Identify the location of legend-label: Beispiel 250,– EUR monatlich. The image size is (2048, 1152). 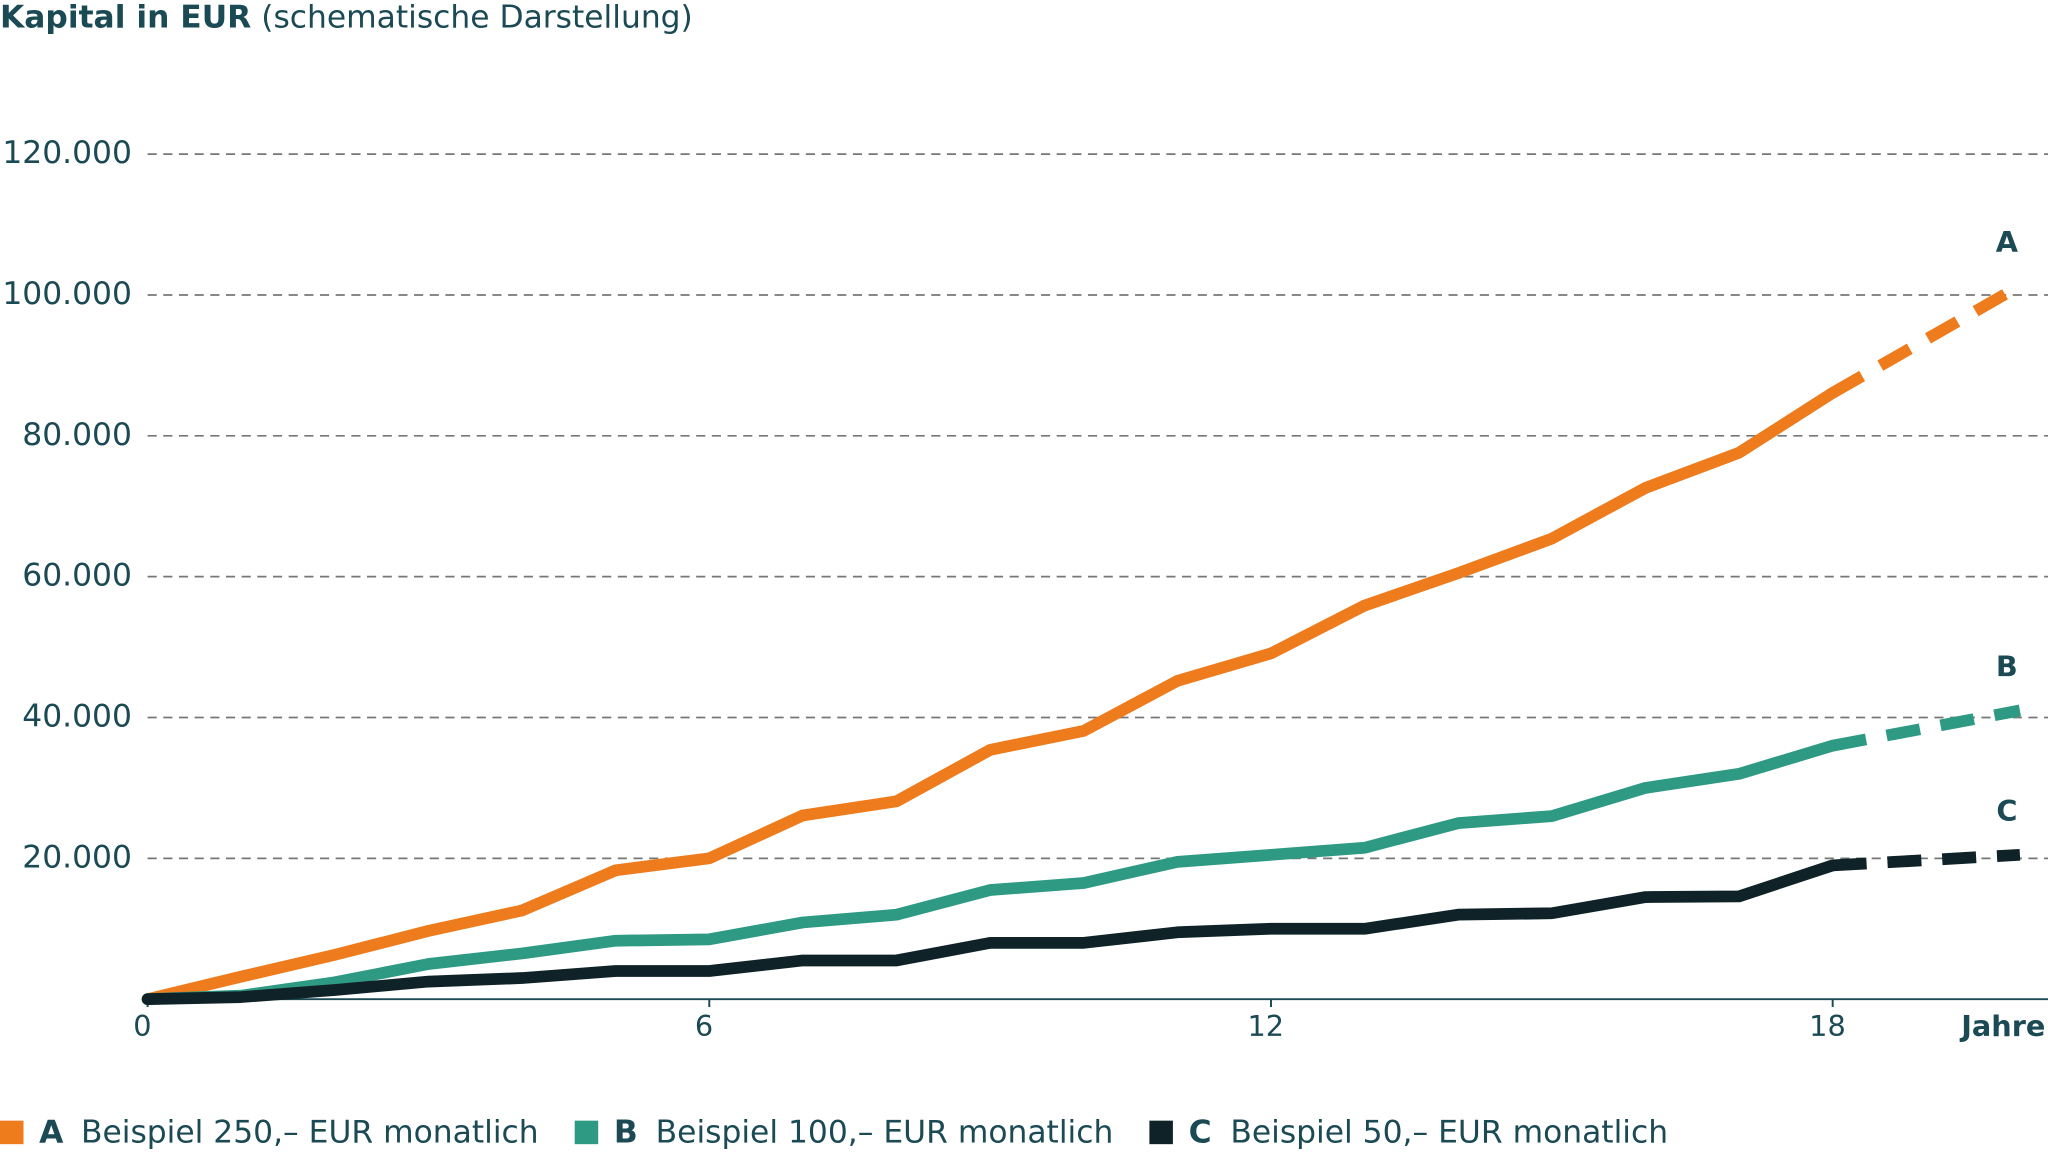
(310, 1133).